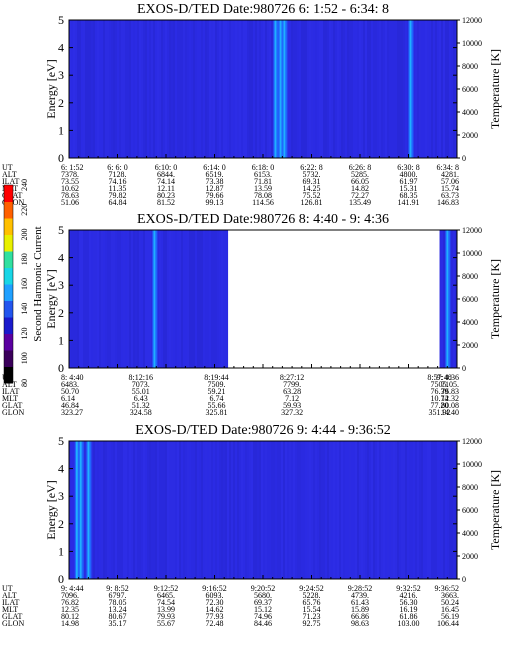 The height and width of the screenshot is (649, 505). I want to click on y2-tick-label: 0, so click(464, 579).